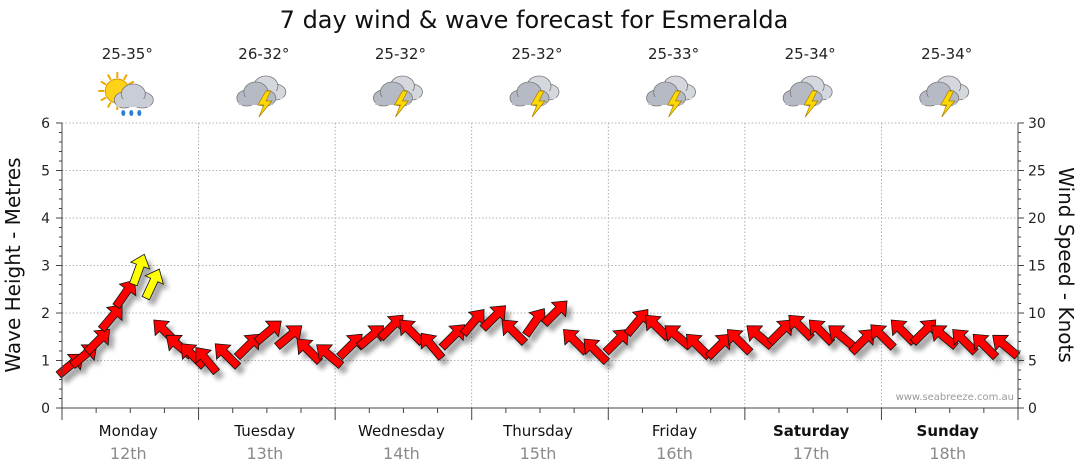 Image resolution: width=1080 pixels, height=475 pixels. I want to click on day-date-label: 14th, so click(401, 453).